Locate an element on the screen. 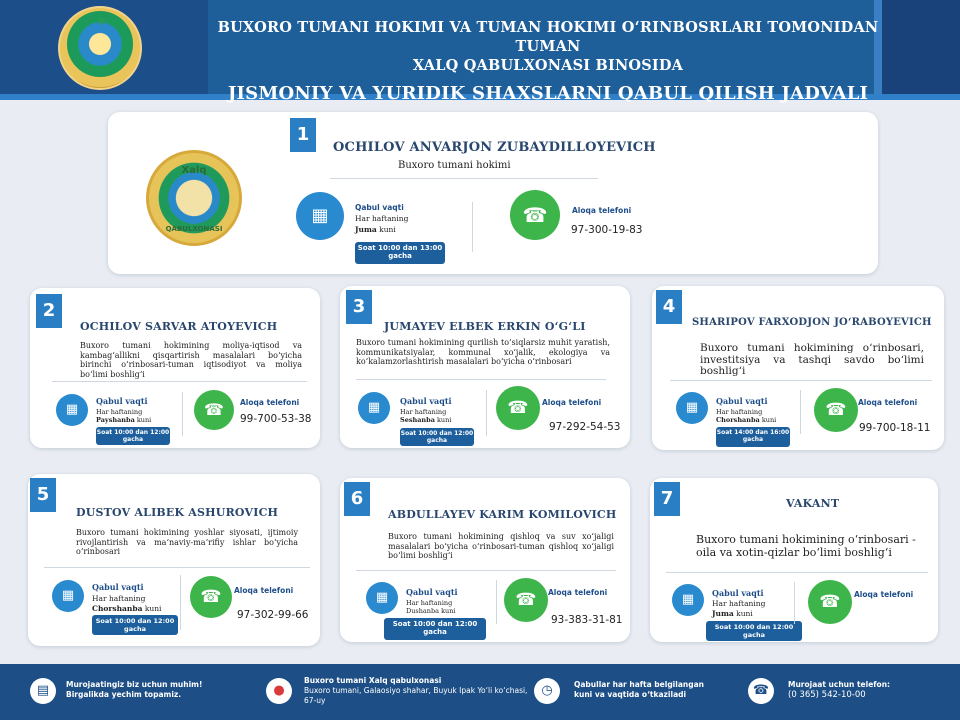 The image size is (960, 720). card-6-aloqa-label: Aloqa telefoni is located at coordinates (578, 592).